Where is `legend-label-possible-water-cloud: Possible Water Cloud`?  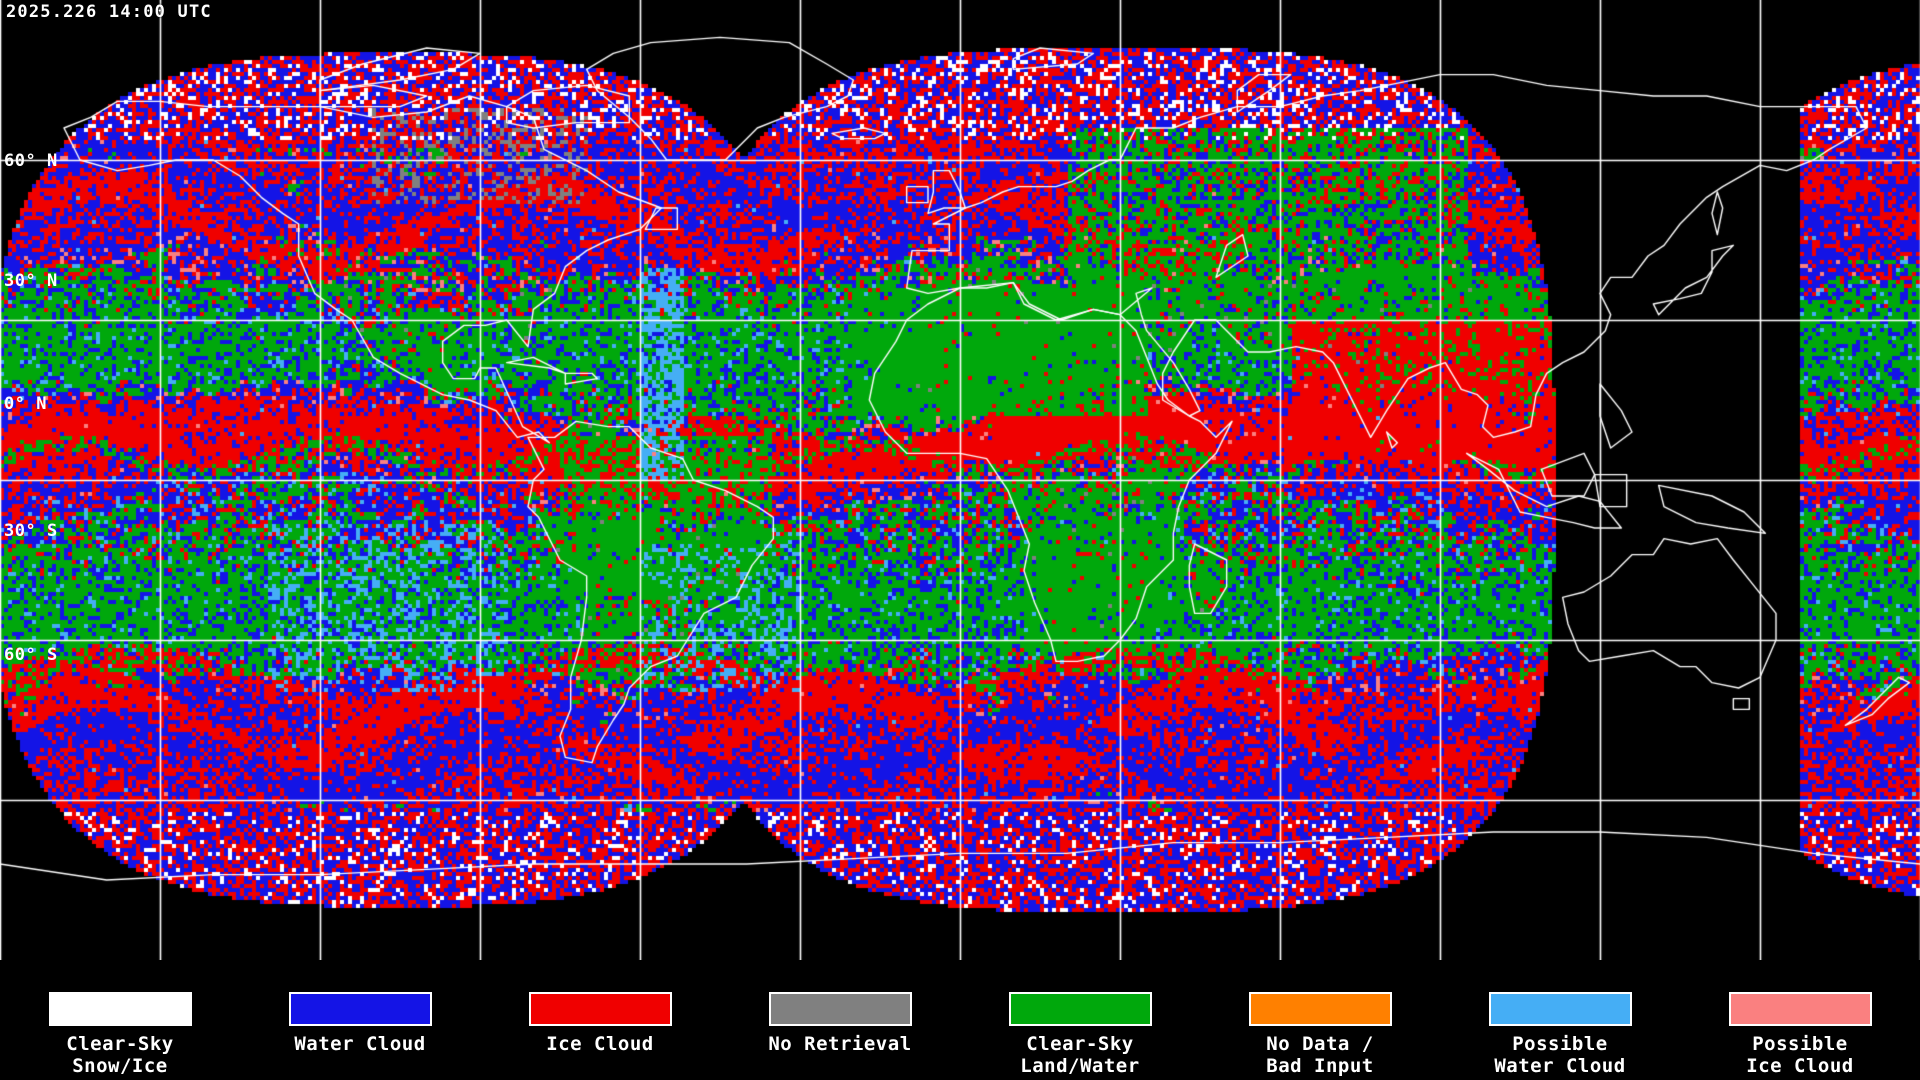 legend-label-possible-water-cloud: Possible Water Cloud is located at coordinates (1560, 1055).